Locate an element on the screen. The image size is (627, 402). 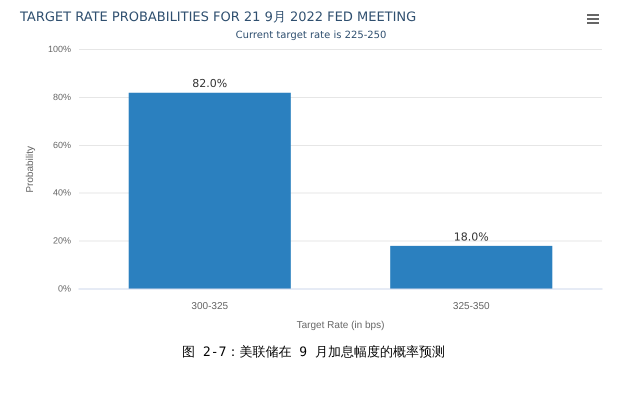
x-axis-title: Target Rate (in bps) is located at coordinates (340, 325).